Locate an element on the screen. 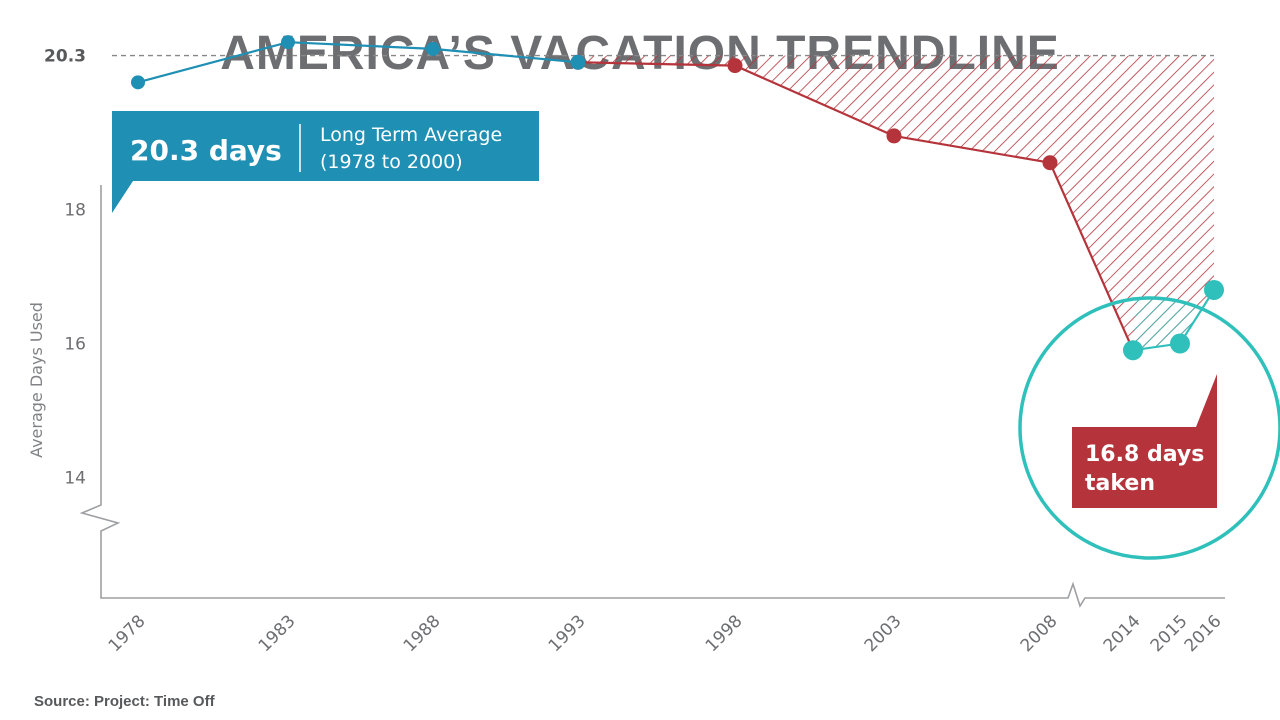  y-tick-label: 18 is located at coordinates (75, 211).